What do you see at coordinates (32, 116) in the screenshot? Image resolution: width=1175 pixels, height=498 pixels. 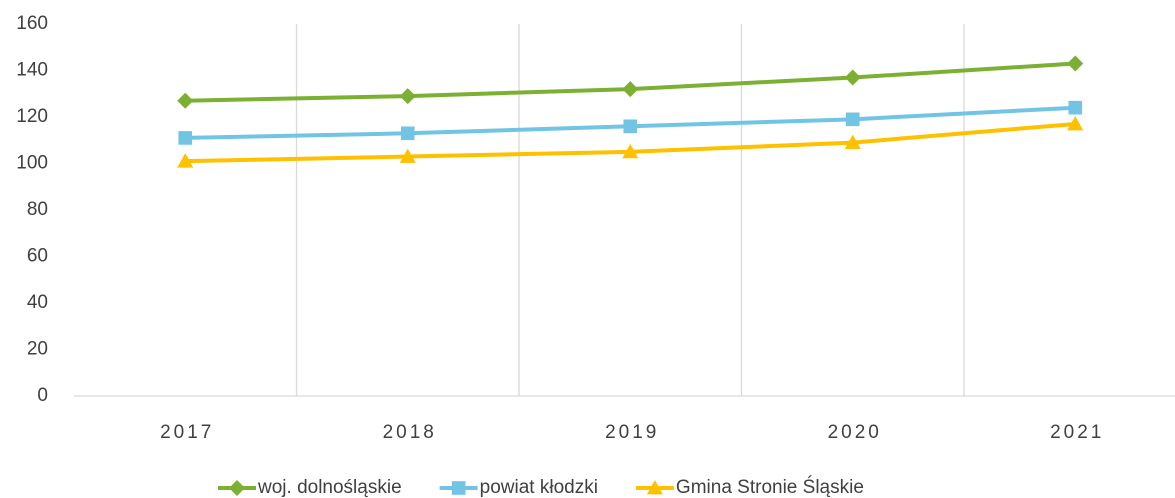 I see `y-tick-label: 120` at bounding box center [32, 116].